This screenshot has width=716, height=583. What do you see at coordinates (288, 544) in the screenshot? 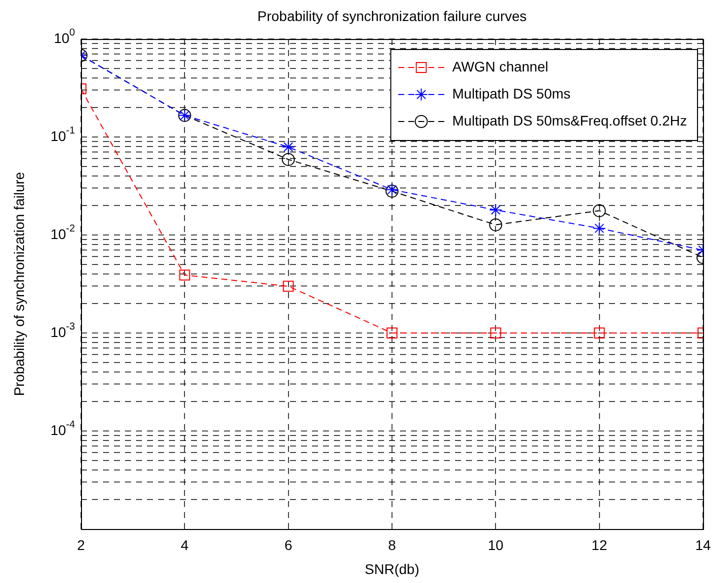
I see `x-tick-label: 6` at bounding box center [288, 544].